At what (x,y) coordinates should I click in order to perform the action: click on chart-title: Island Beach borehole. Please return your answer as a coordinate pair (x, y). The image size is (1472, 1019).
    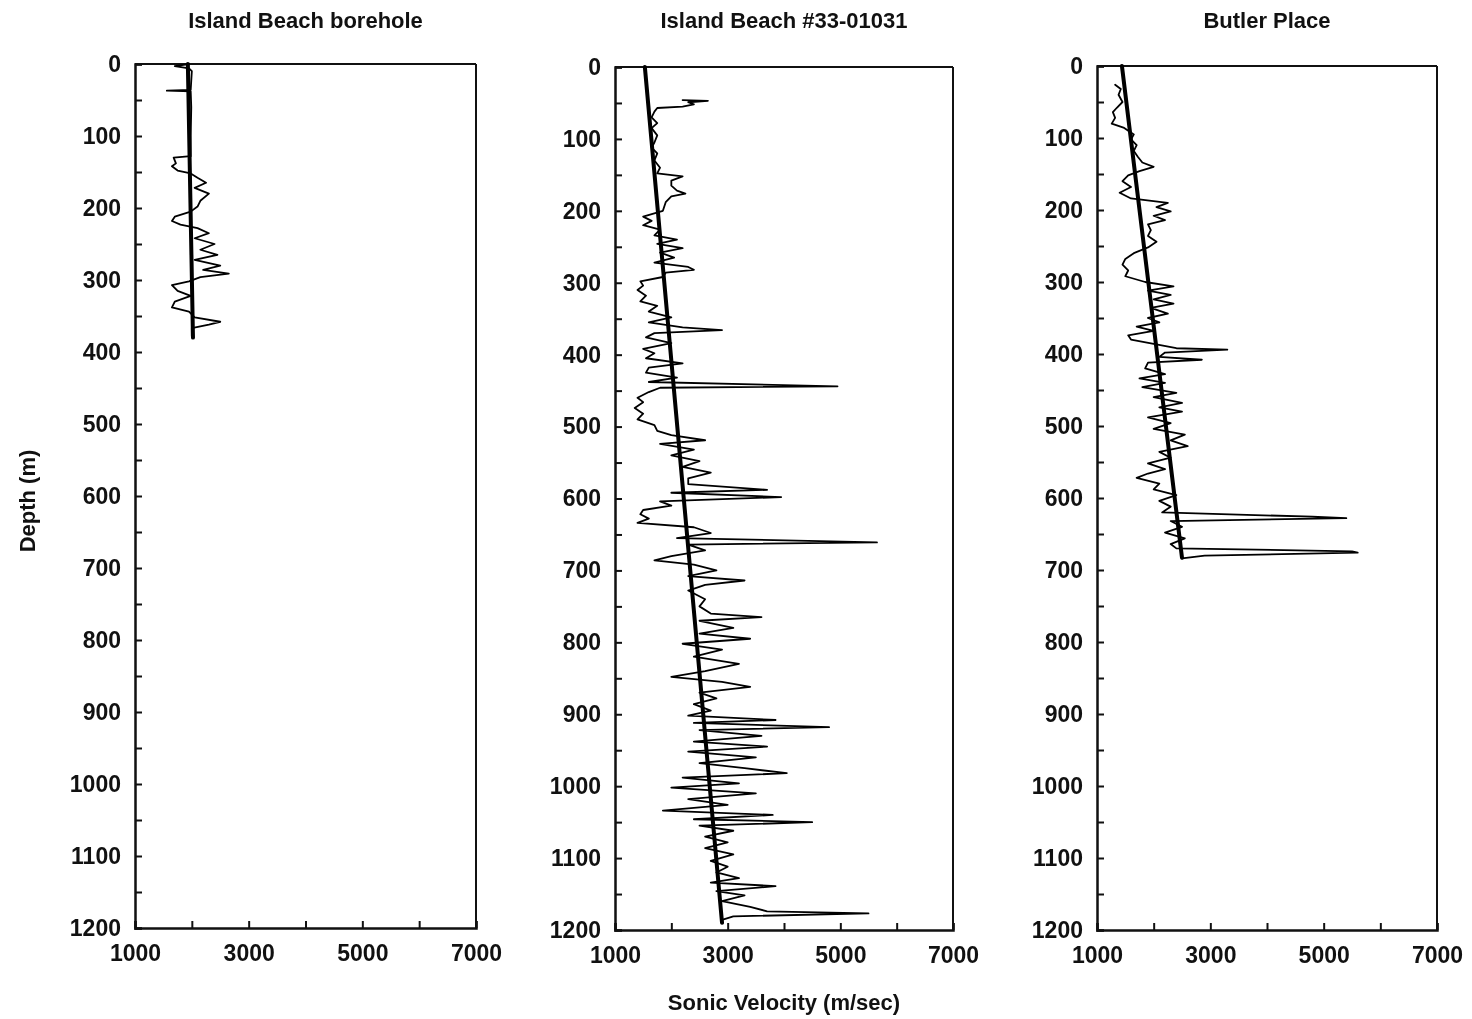
    Looking at the image, I should click on (305, 20).